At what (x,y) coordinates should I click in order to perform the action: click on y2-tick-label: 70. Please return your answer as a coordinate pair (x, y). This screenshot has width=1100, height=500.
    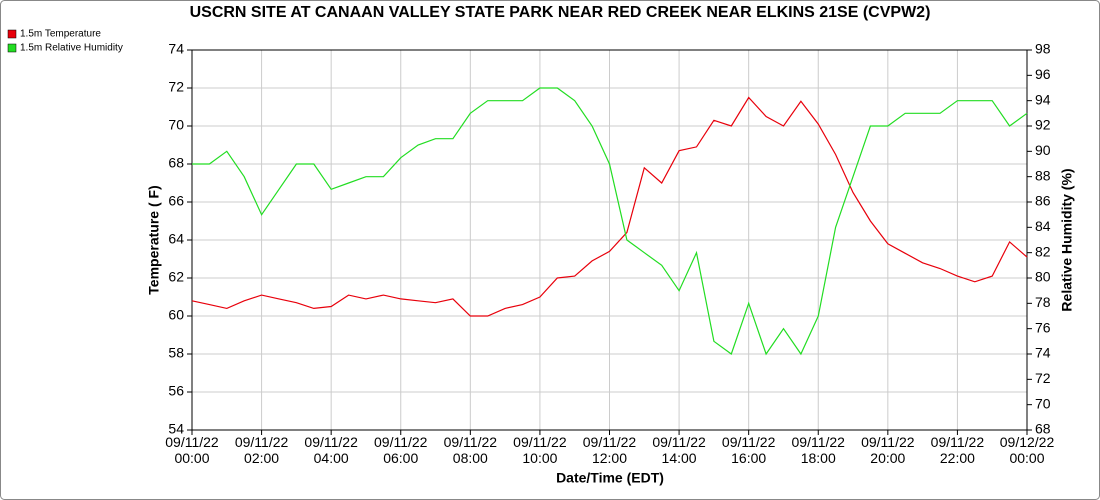
    Looking at the image, I should click on (1043, 403).